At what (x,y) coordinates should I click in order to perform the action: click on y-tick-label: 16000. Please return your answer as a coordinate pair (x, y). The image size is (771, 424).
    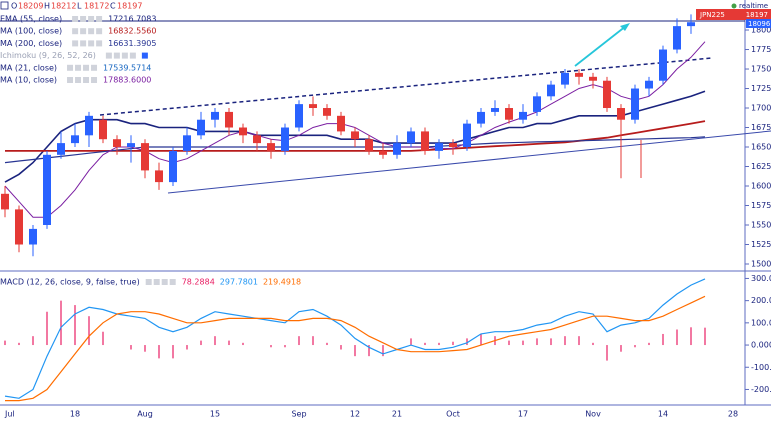
    Looking at the image, I should click on (761, 186).